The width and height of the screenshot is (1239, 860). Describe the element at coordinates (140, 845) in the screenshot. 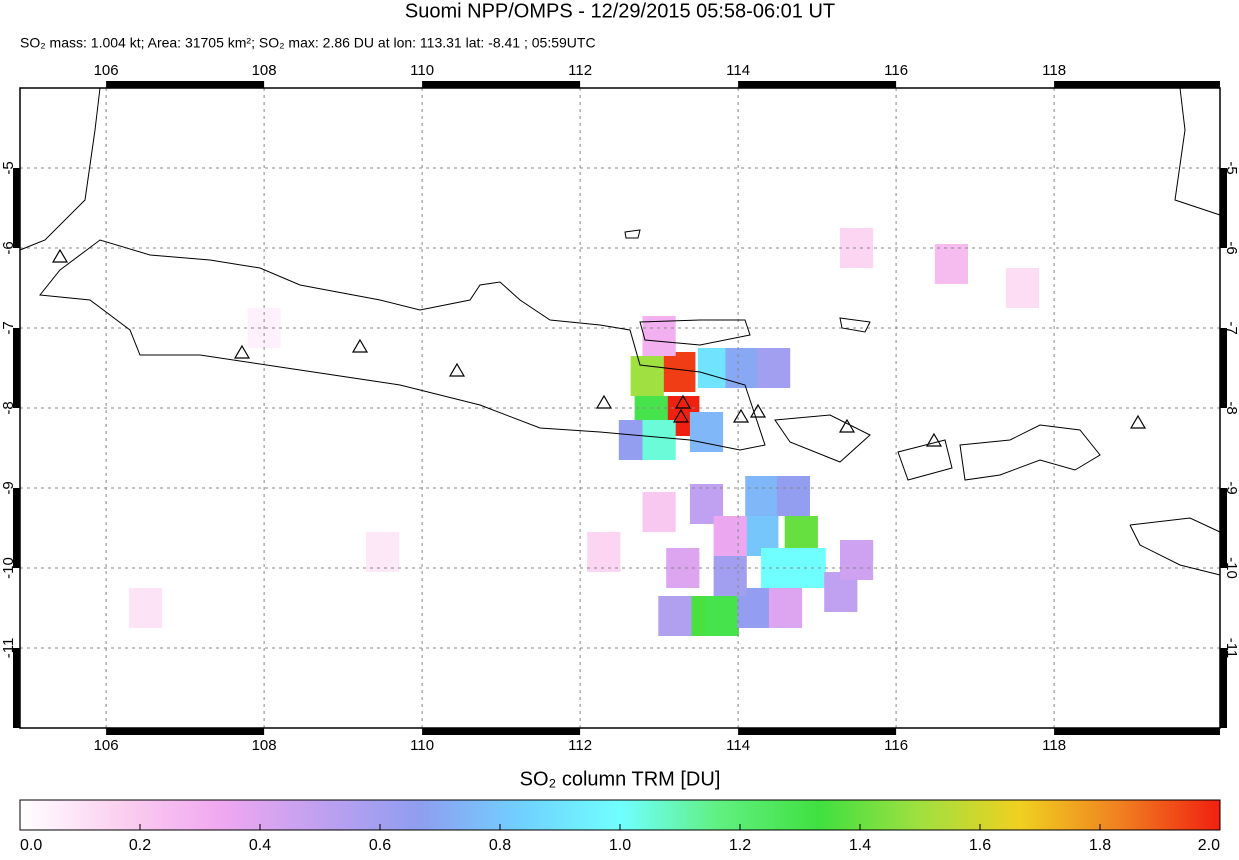

I see `colorbar-tick-label: 0.2` at that location.